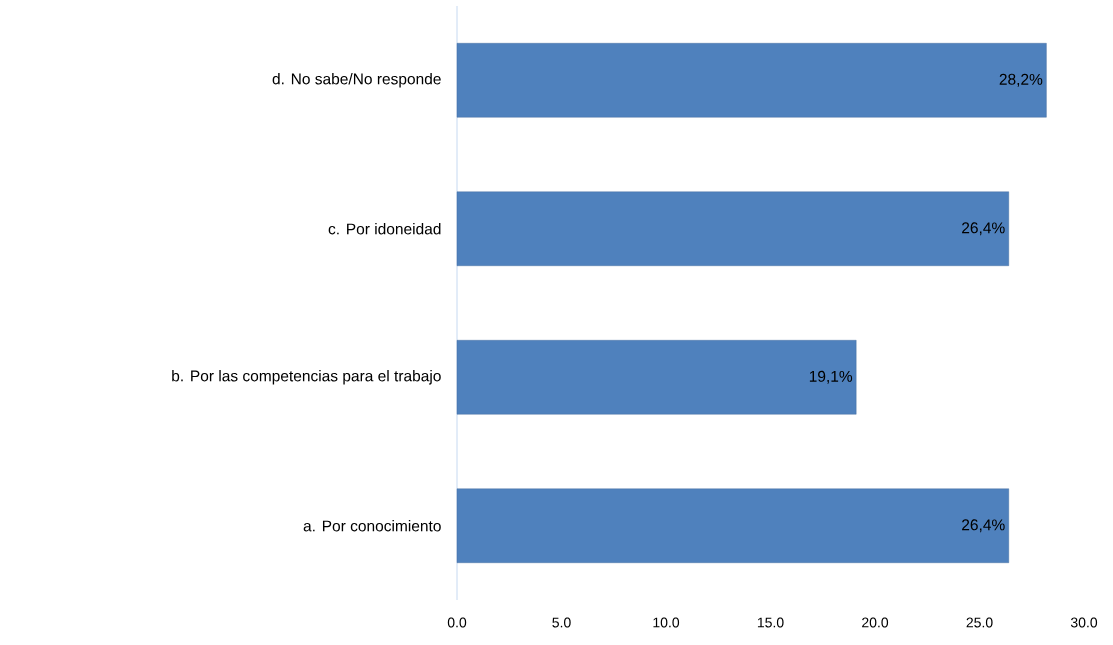  What do you see at coordinates (306, 377) in the screenshot?
I see `y-tick-label: b. Por las competencias para el trabajo` at bounding box center [306, 377].